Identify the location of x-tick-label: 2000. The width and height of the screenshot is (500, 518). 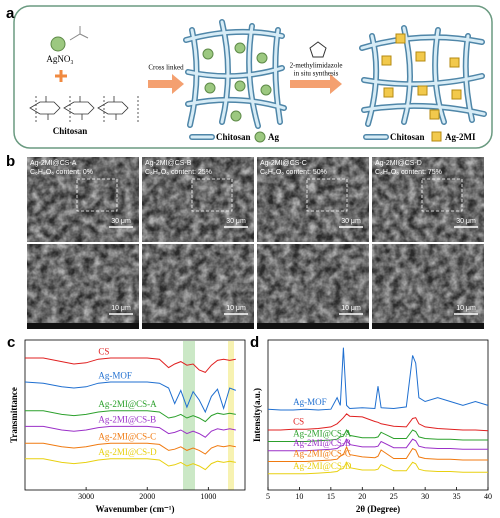
(147, 496).